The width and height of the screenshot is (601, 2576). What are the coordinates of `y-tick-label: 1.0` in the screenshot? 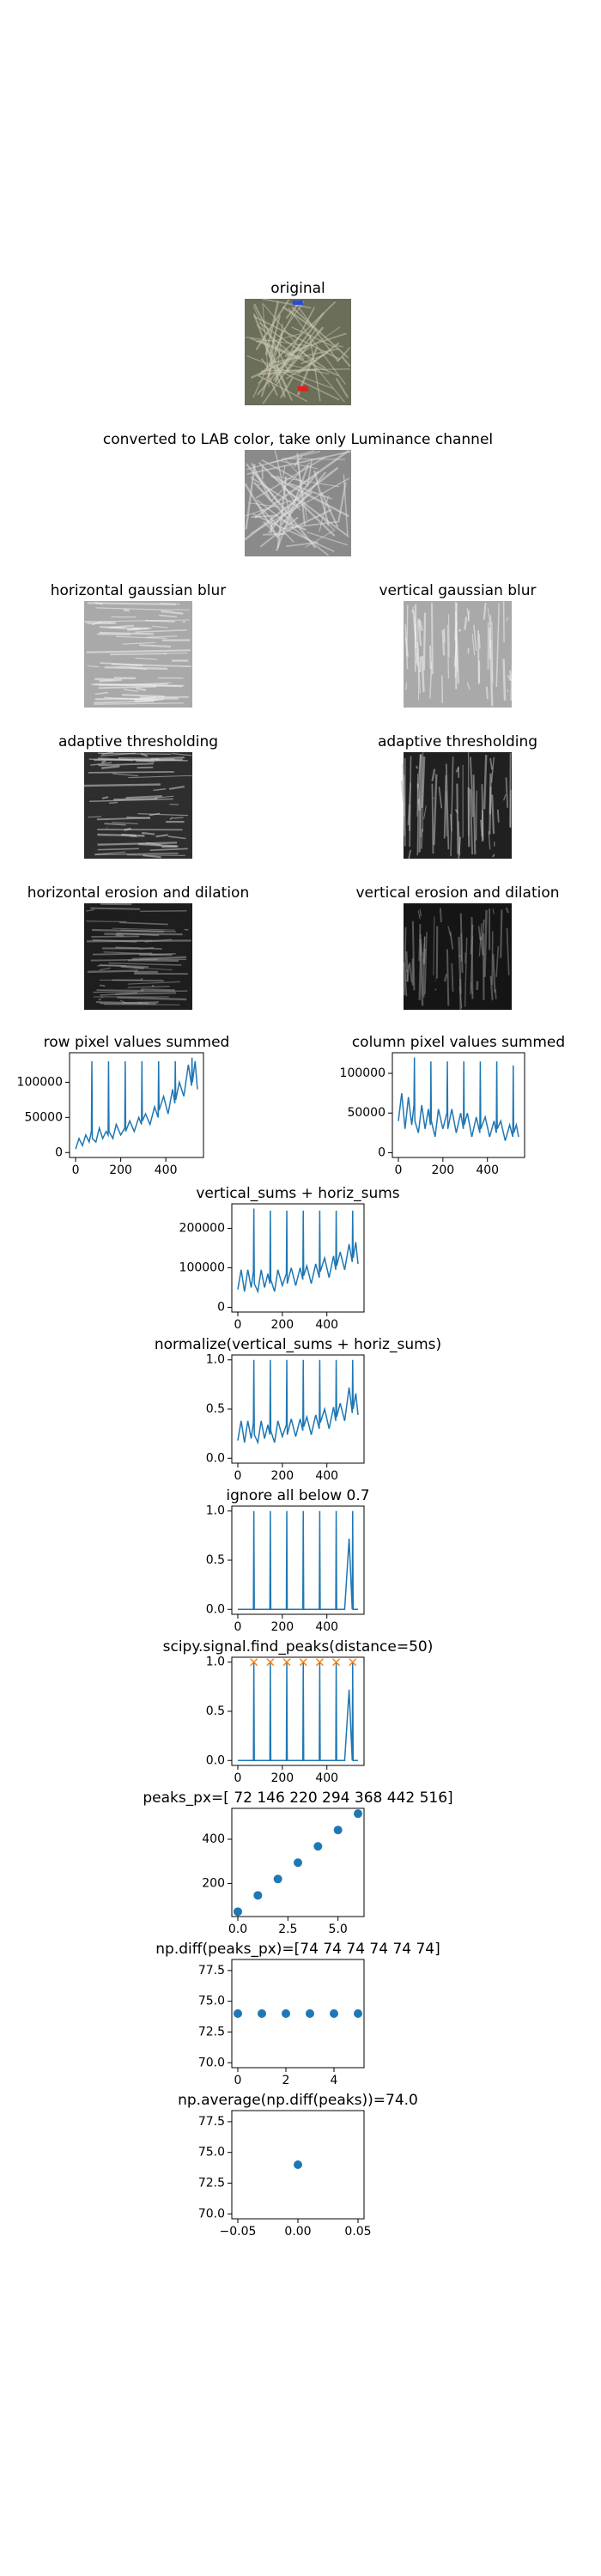 It's located at (215, 1511).